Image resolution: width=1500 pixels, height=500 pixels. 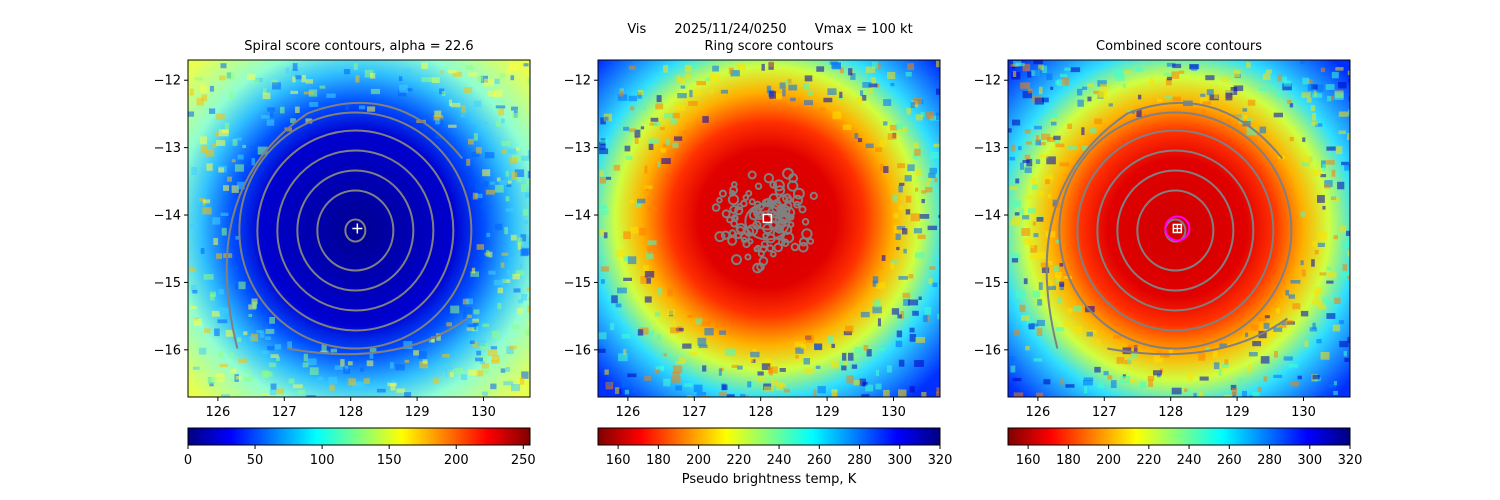 What do you see at coordinates (775, 447) in the screenshot?
I see `colorbar-ring: 160 180 200 220 240 260 280 300 320` at bounding box center [775, 447].